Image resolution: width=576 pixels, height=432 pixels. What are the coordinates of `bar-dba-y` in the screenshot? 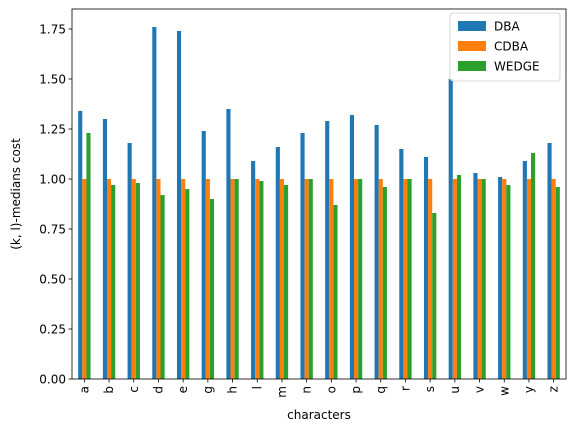 It's located at (524, 270).